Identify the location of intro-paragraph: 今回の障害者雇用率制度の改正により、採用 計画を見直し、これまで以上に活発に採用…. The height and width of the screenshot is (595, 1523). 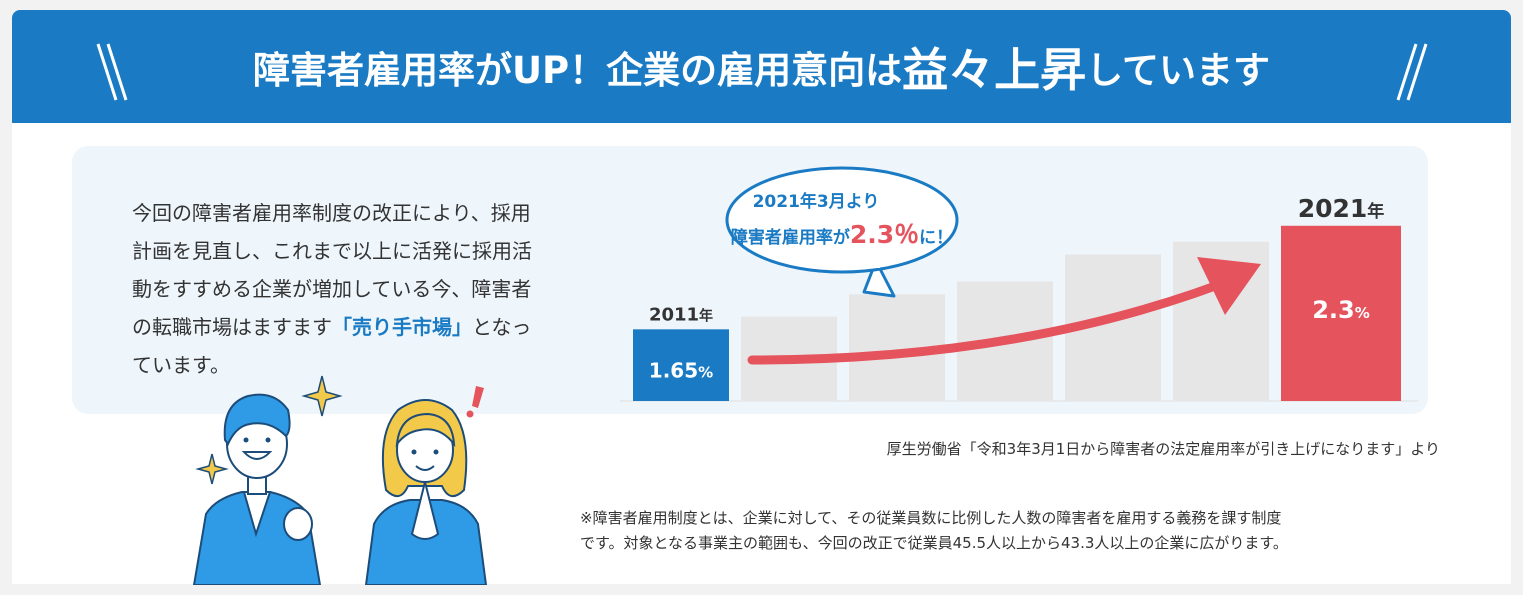
(362, 289).